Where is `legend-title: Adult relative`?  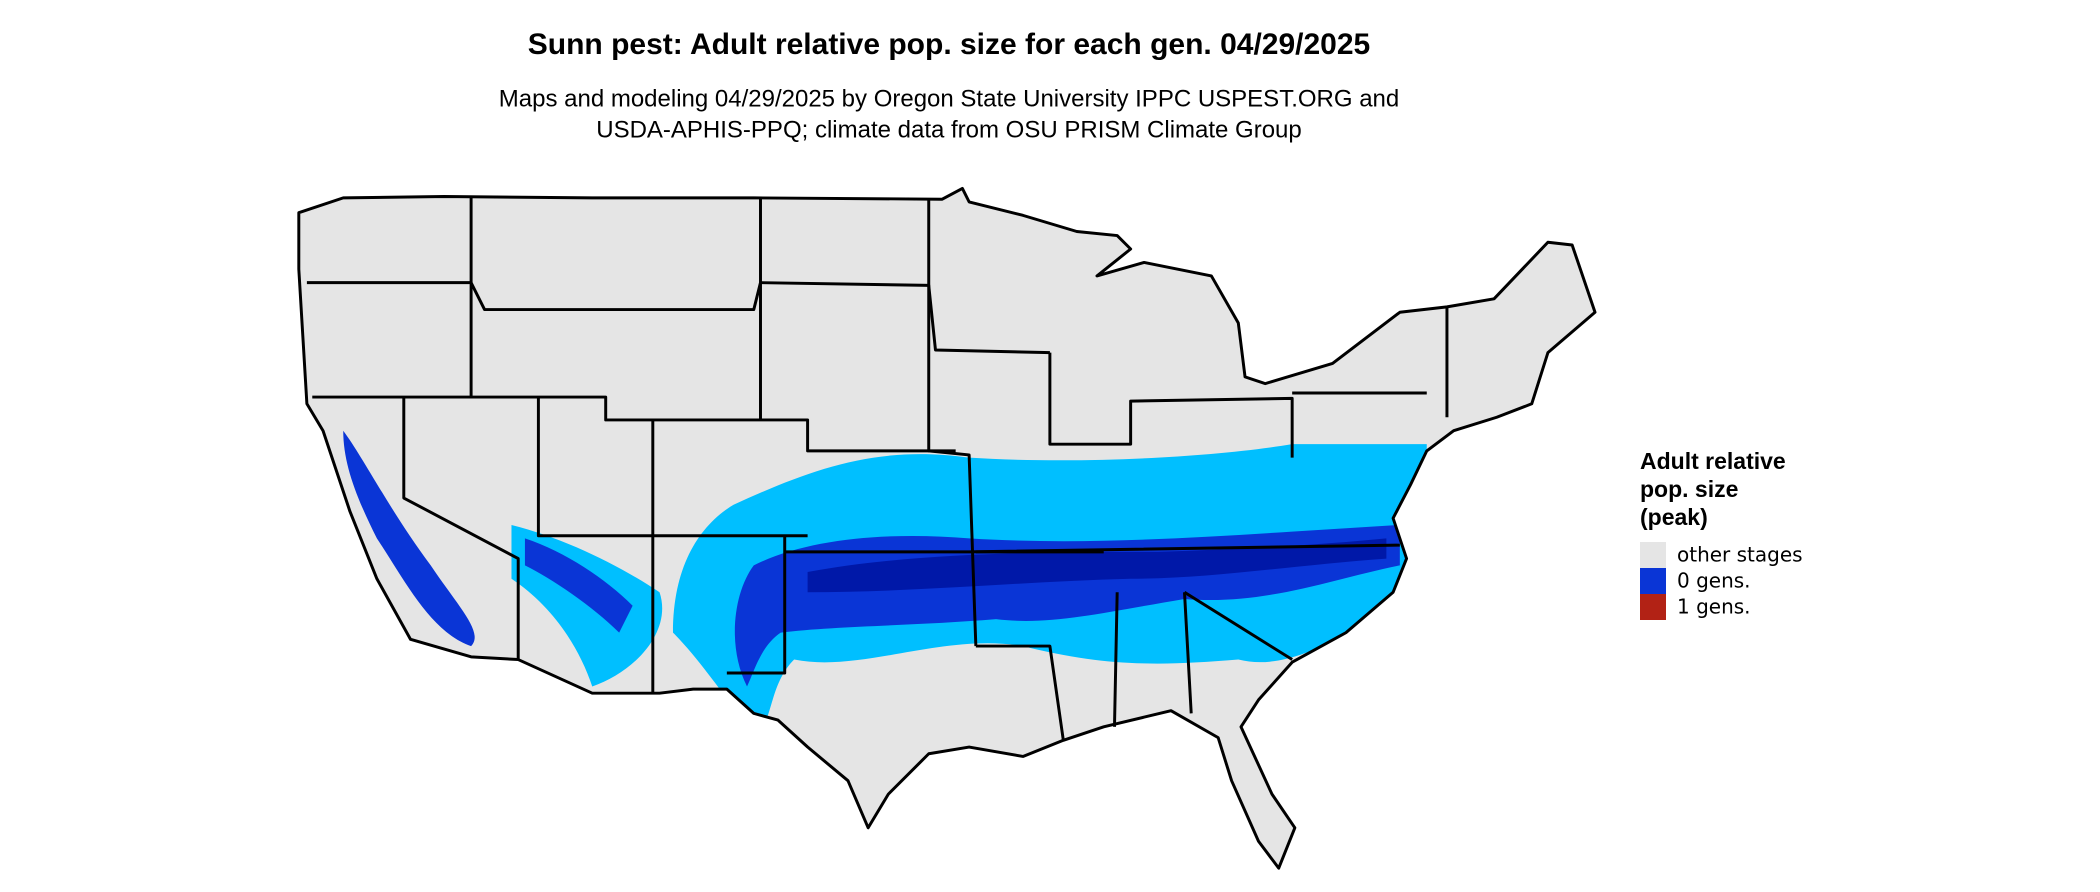 legend-title: Adult relative is located at coordinates (1713, 461).